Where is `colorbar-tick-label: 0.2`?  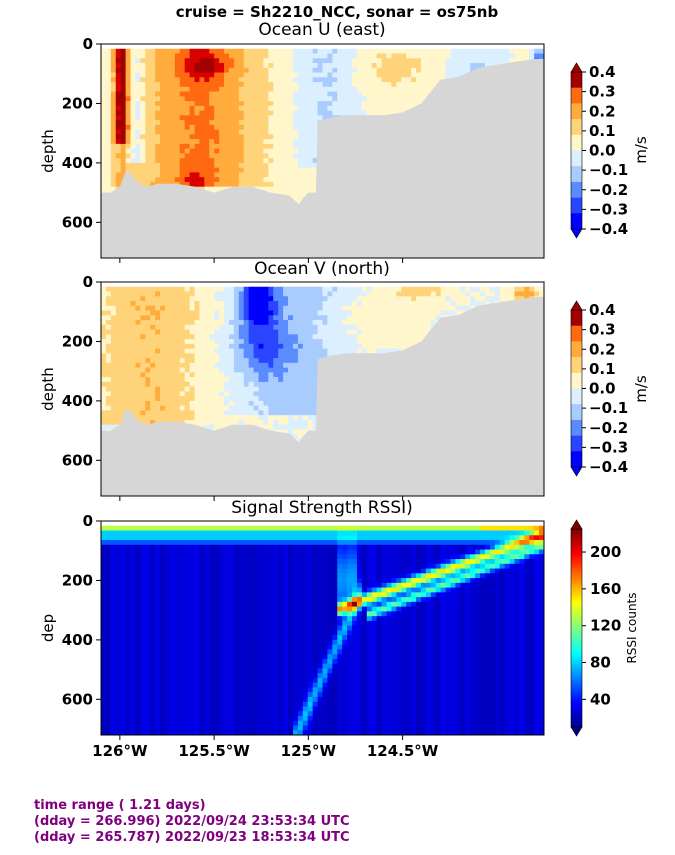 colorbar-tick-label: 0.2 is located at coordinates (602, 111).